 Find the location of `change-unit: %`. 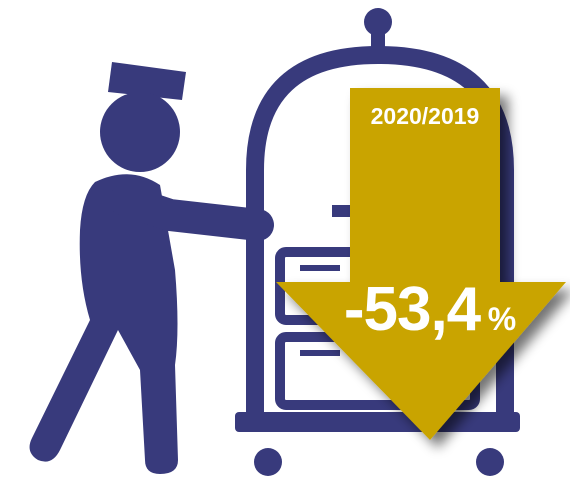

change-unit: % is located at coordinates (502, 319).